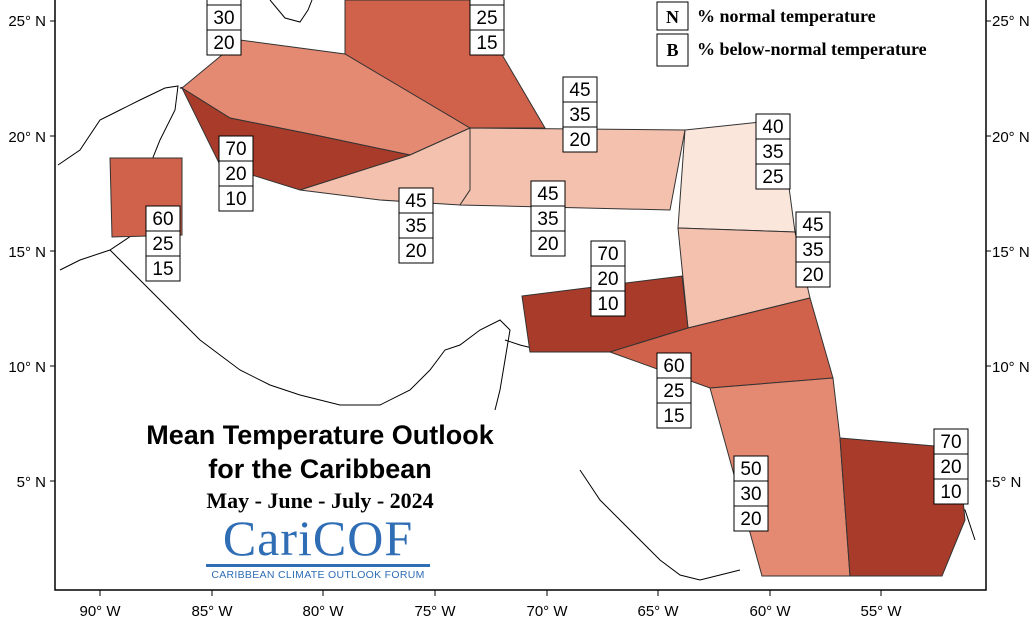 The width and height of the screenshot is (1036, 630). Describe the element at coordinates (608, 278) in the screenshot. I see `prob-box-abc-islands: 70 20 10` at that location.